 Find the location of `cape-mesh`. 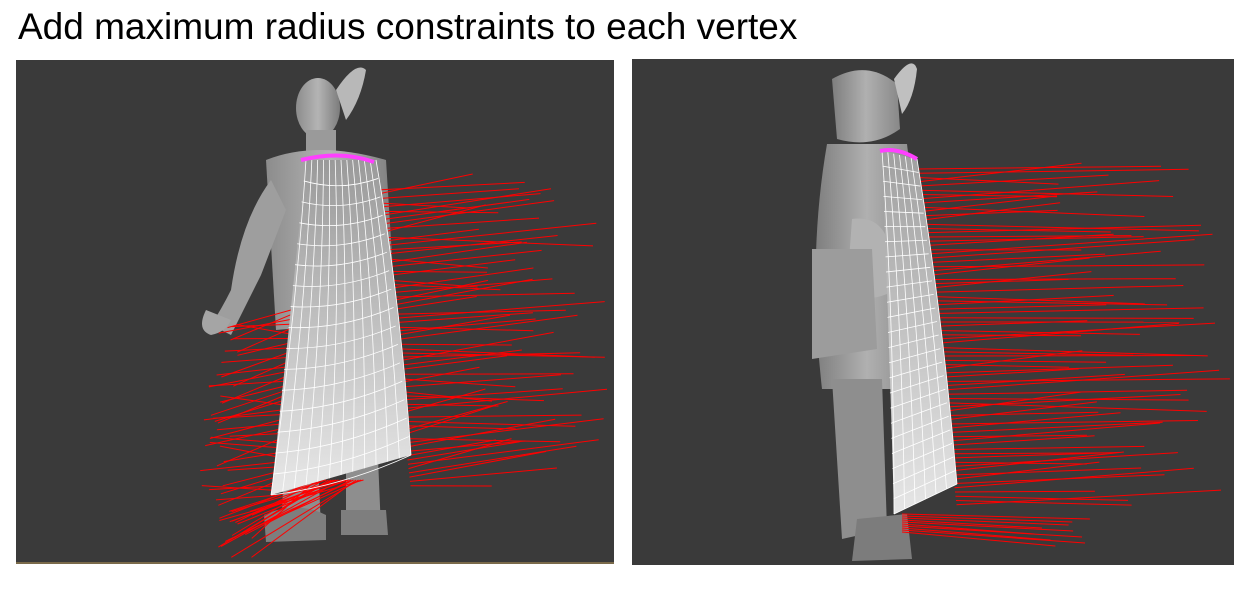

cape-mesh is located at coordinates (918, 331).